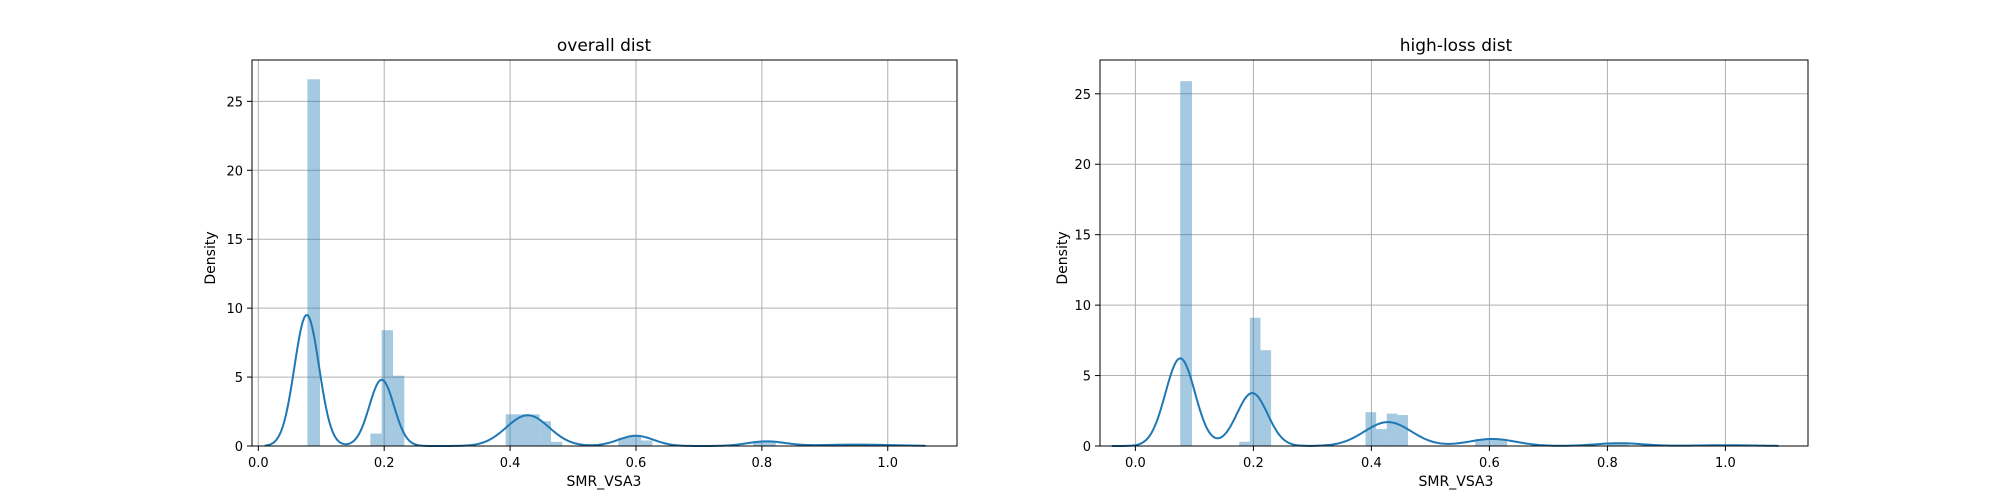  I want to click on left-chart-y-tick-label: 10, so click(234, 309).